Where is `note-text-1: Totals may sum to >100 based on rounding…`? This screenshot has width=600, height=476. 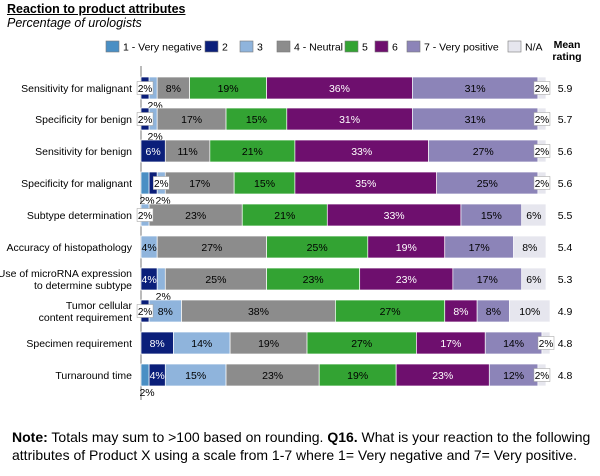 note-text-1: Totals may sum to >100 based on rounding… is located at coordinates (187, 437).